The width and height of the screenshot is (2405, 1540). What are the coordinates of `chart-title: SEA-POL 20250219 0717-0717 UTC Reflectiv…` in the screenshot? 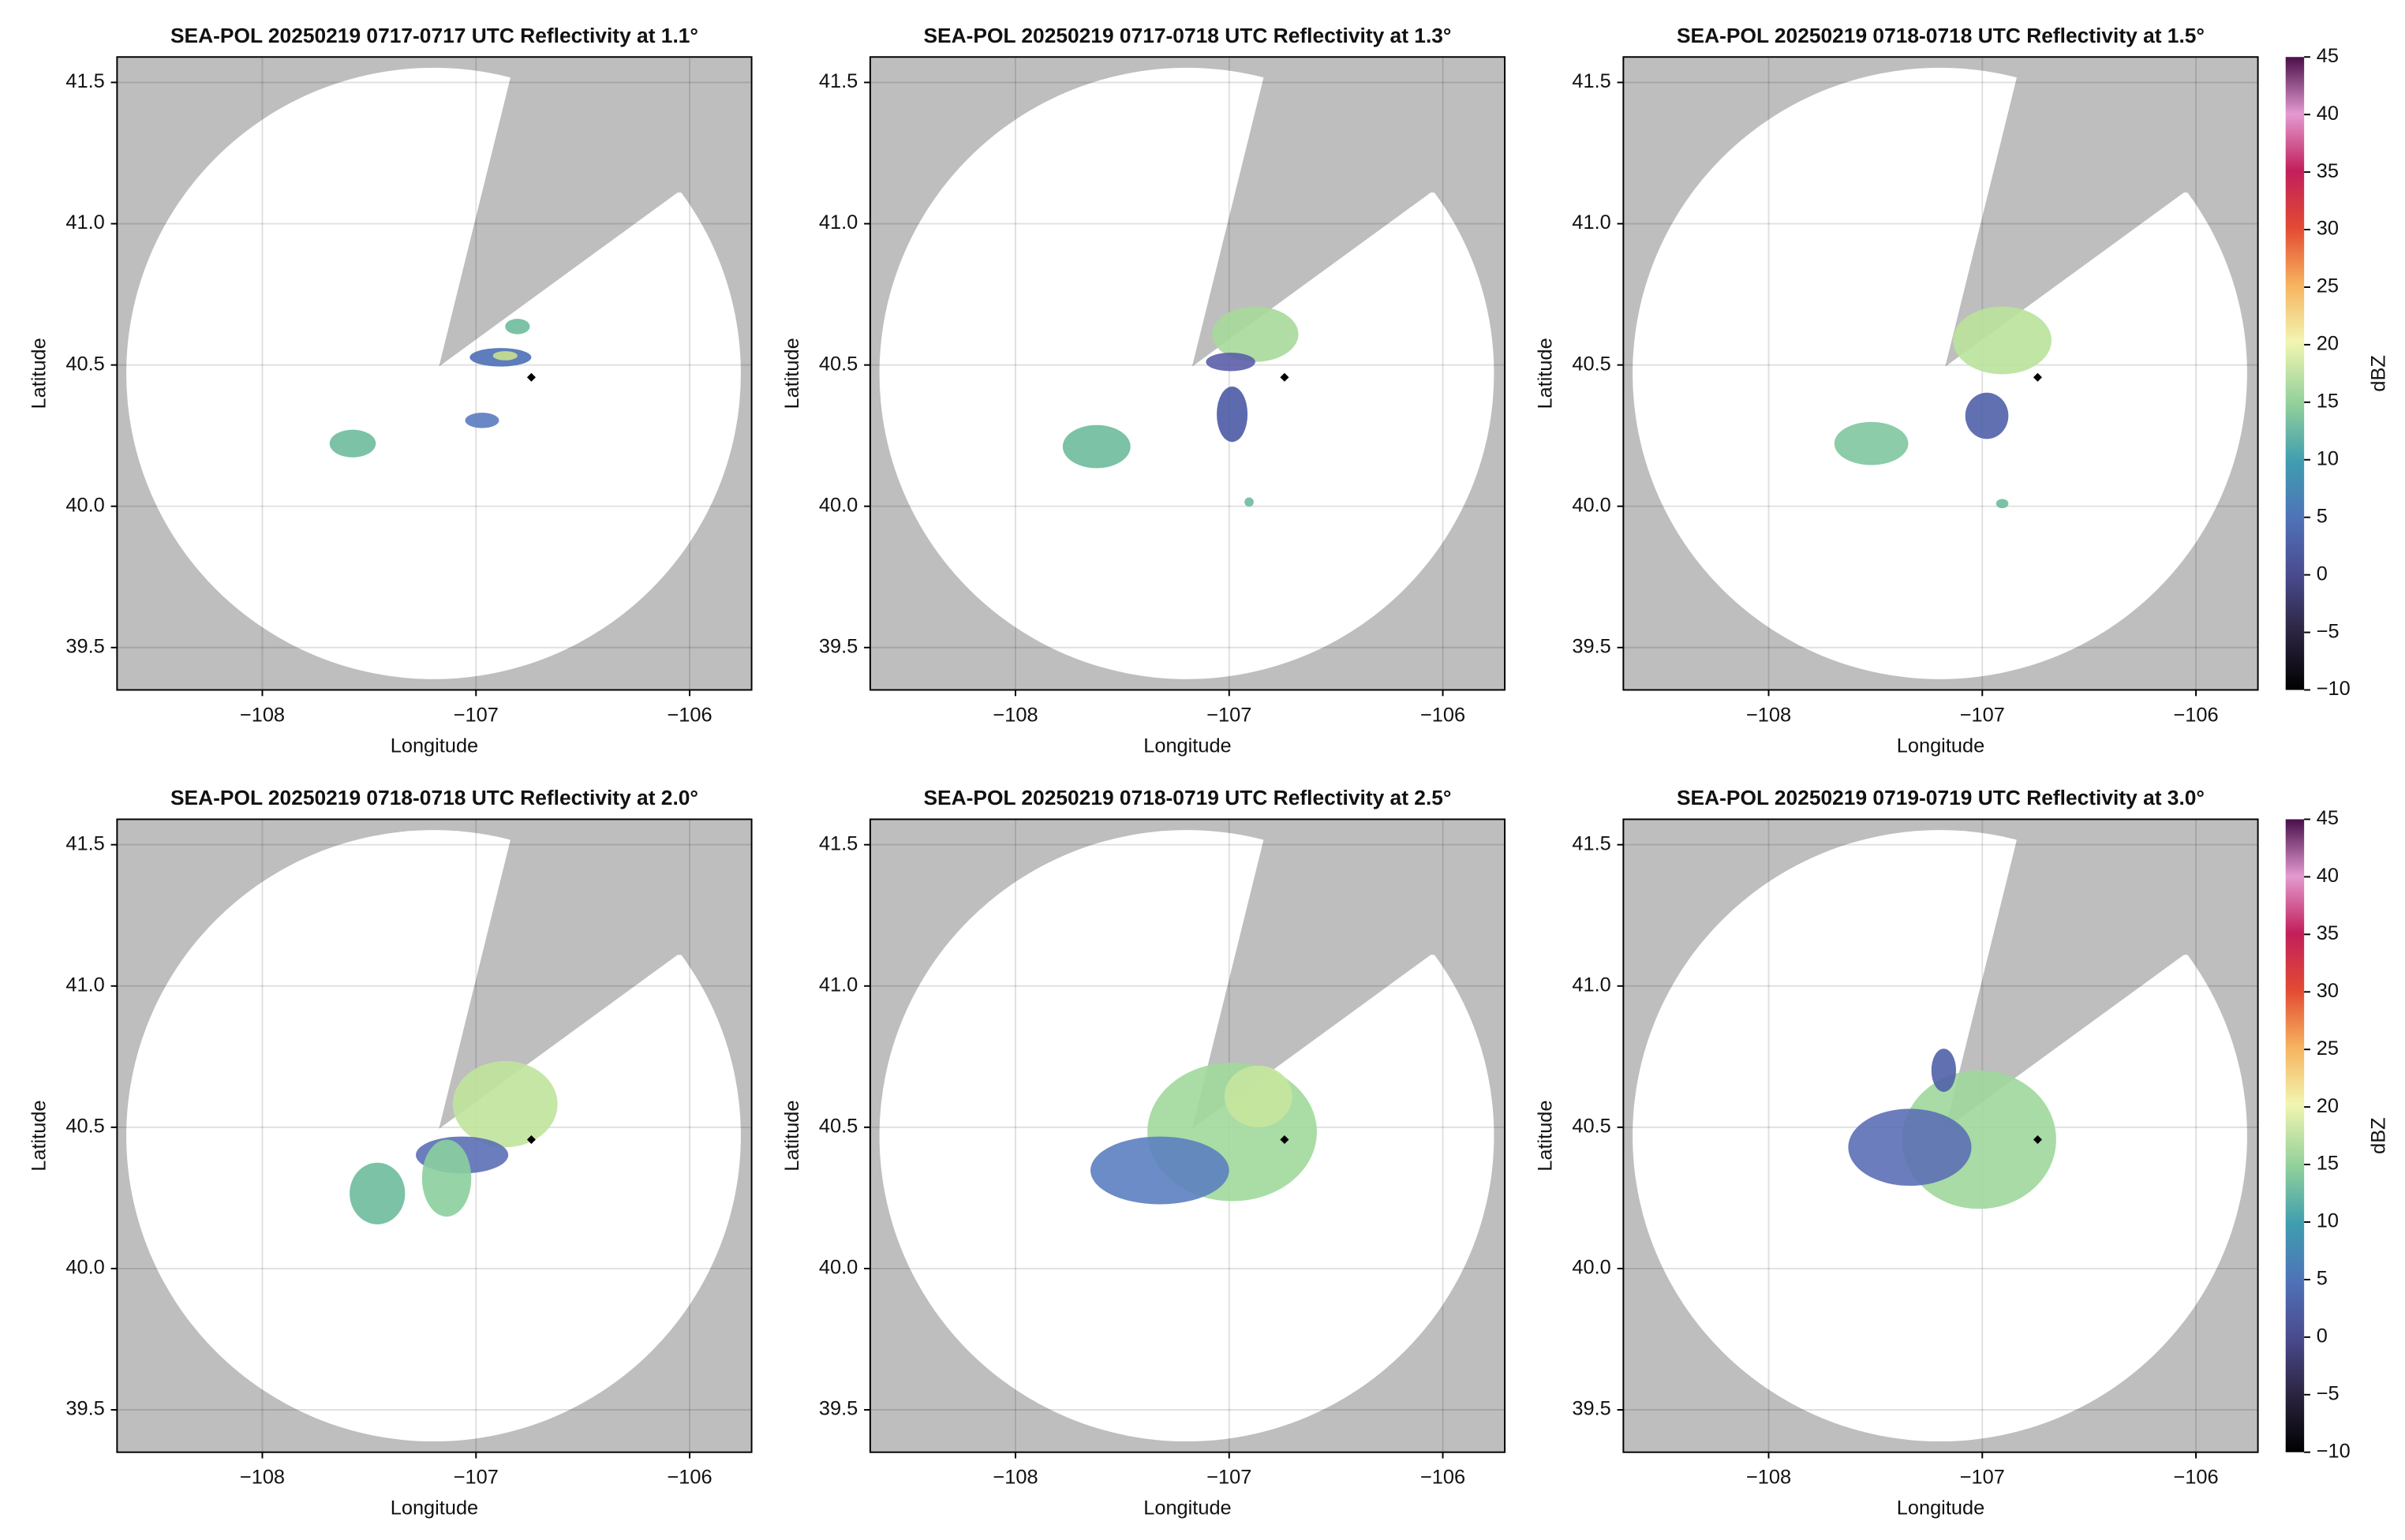 It's located at (434, 35).